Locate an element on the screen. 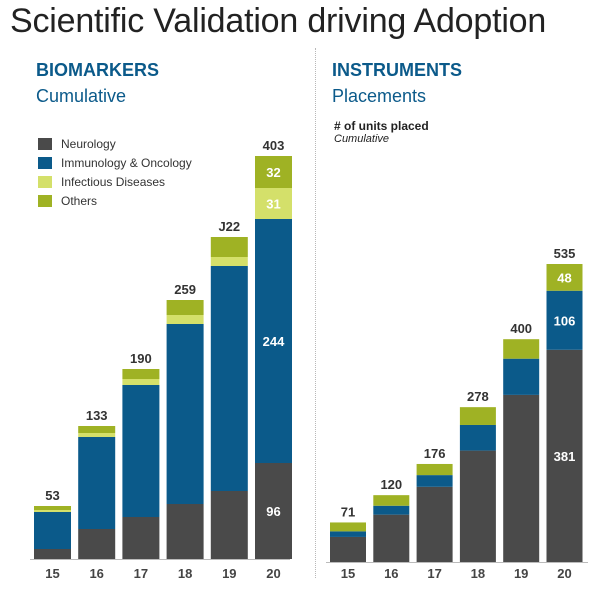  instruments-total-label: 400 is located at coordinates (521, 328).